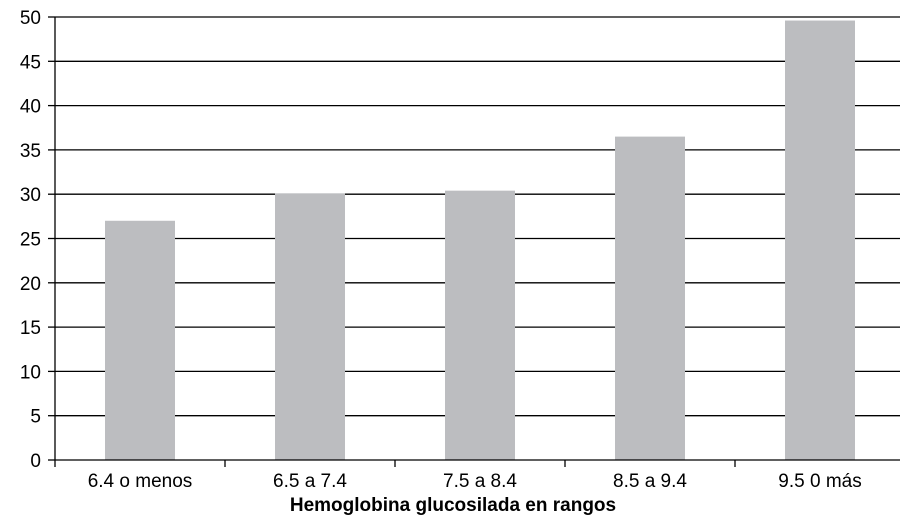  What do you see at coordinates (819, 481) in the screenshot?
I see `x-tick-label: 9.5 0 más` at bounding box center [819, 481].